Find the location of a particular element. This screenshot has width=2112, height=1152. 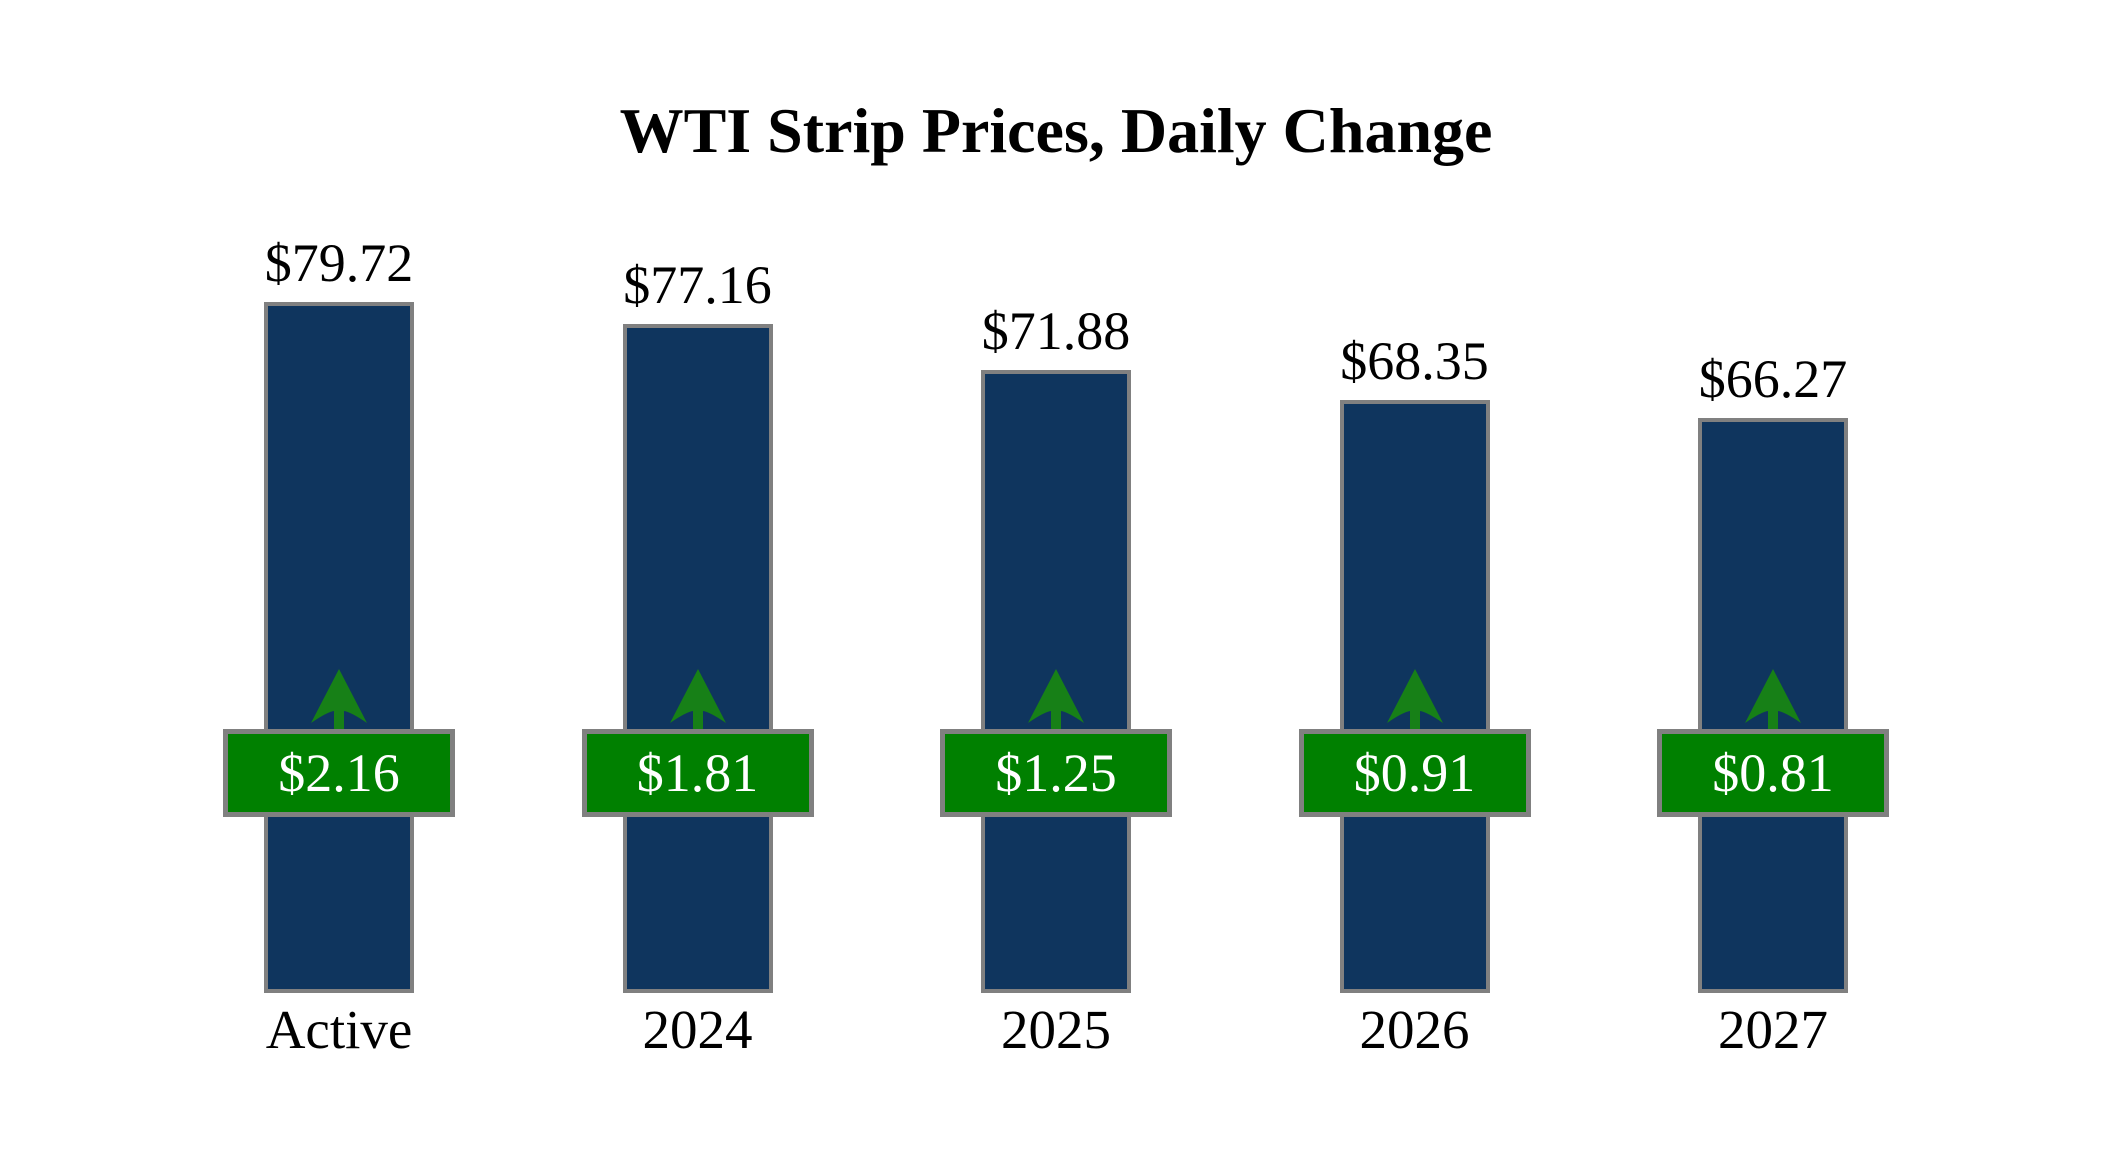

change-value-label: $1.25 is located at coordinates (1056, 773).